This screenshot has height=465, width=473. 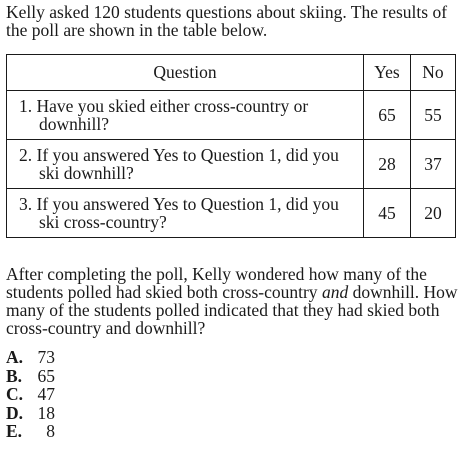 What do you see at coordinates (335, 292) in the screenshot?
I see `prompt-emphasis: and` at bounding box center [335, 292].